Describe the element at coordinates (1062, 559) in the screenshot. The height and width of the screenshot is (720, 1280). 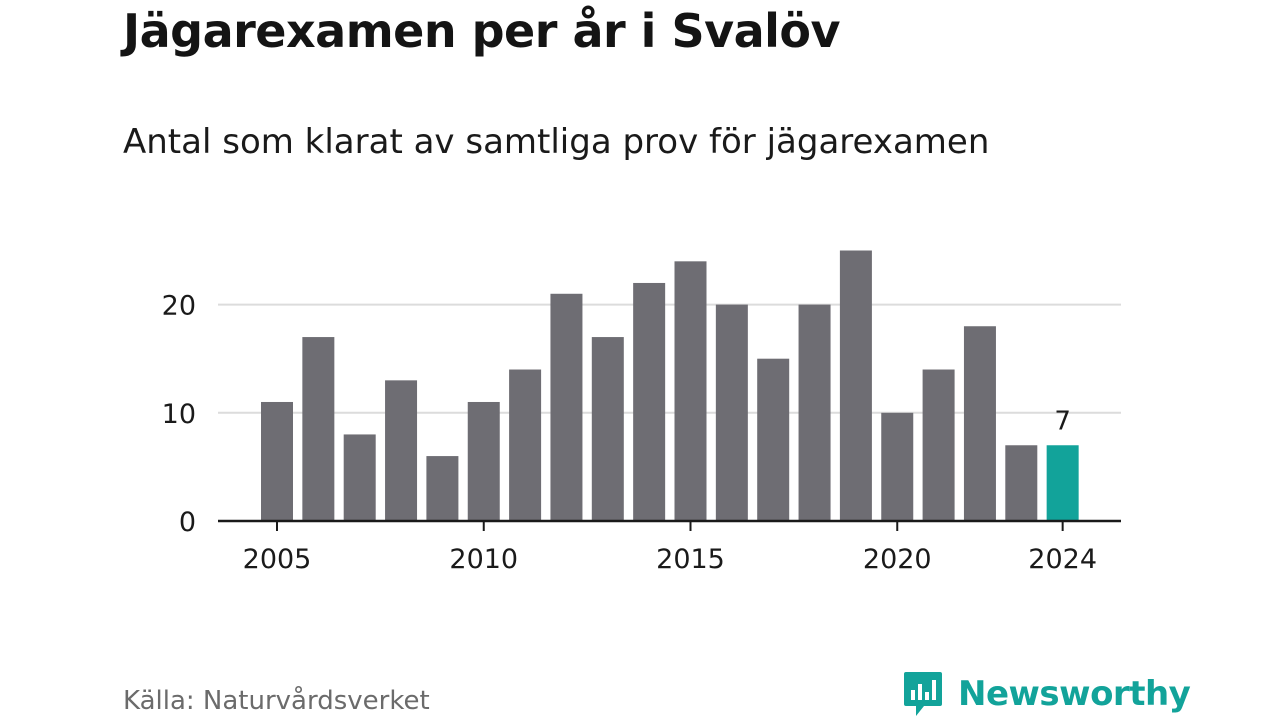
I see `x-tick-label: 2024` at that location.